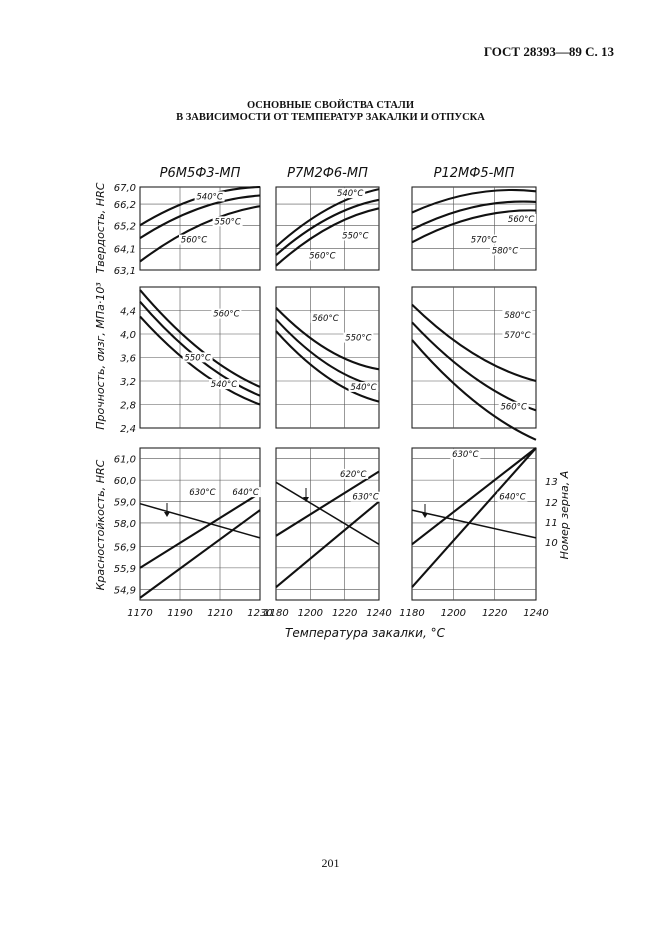 The image size is (661, 936). What do you see at coordinates (327, 504) in the screenshot?
I see `series-line-620c` at bounding box center [327, 504].